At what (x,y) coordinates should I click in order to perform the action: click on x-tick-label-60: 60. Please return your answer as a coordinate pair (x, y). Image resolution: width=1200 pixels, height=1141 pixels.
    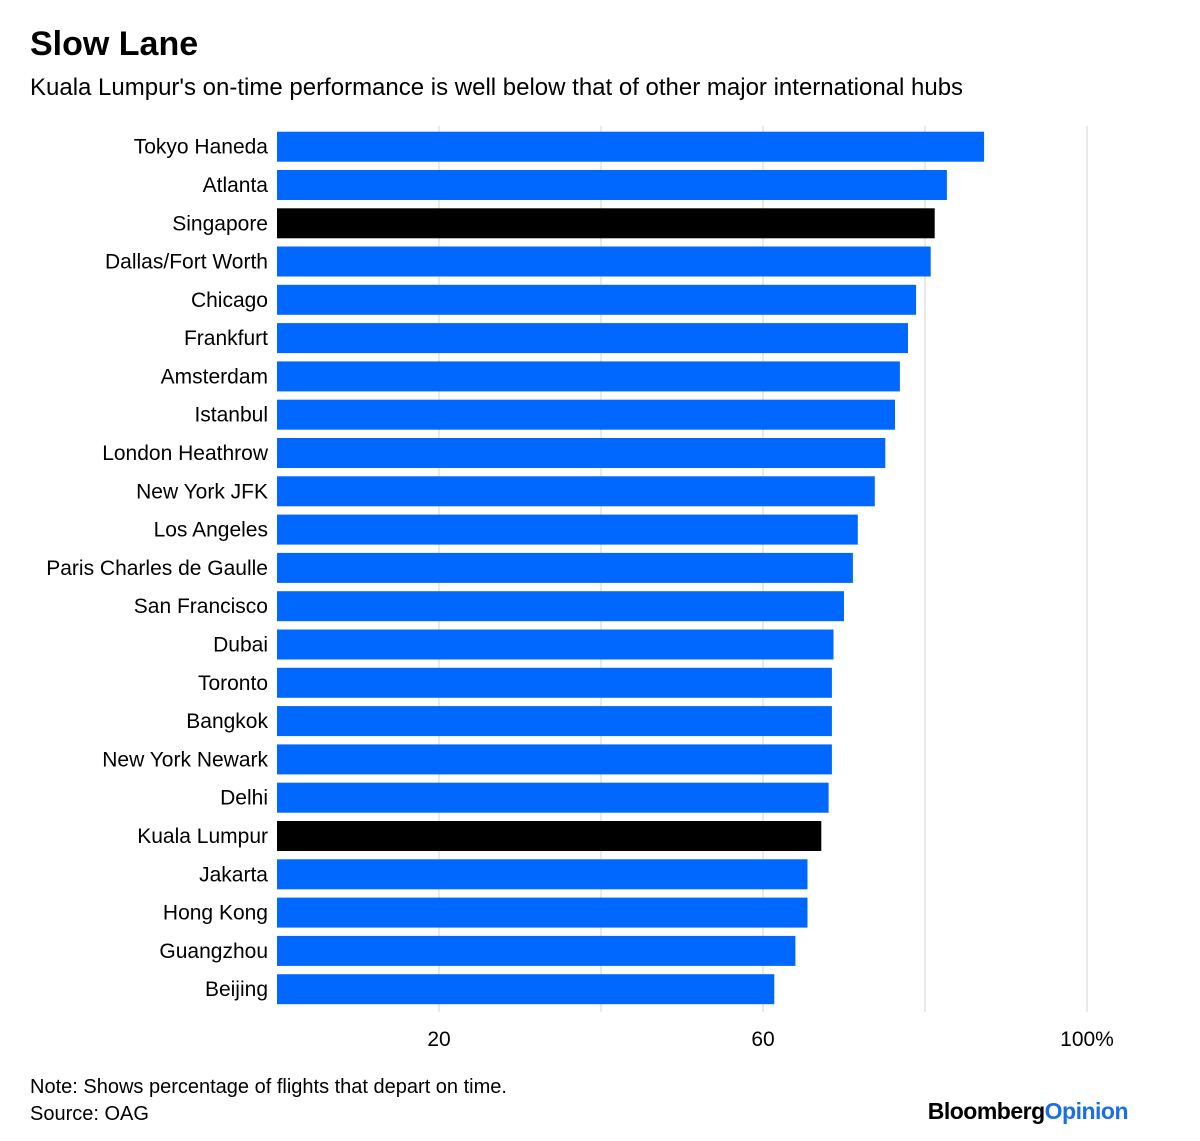
    Looking at the image, I should click on (762, 1039).